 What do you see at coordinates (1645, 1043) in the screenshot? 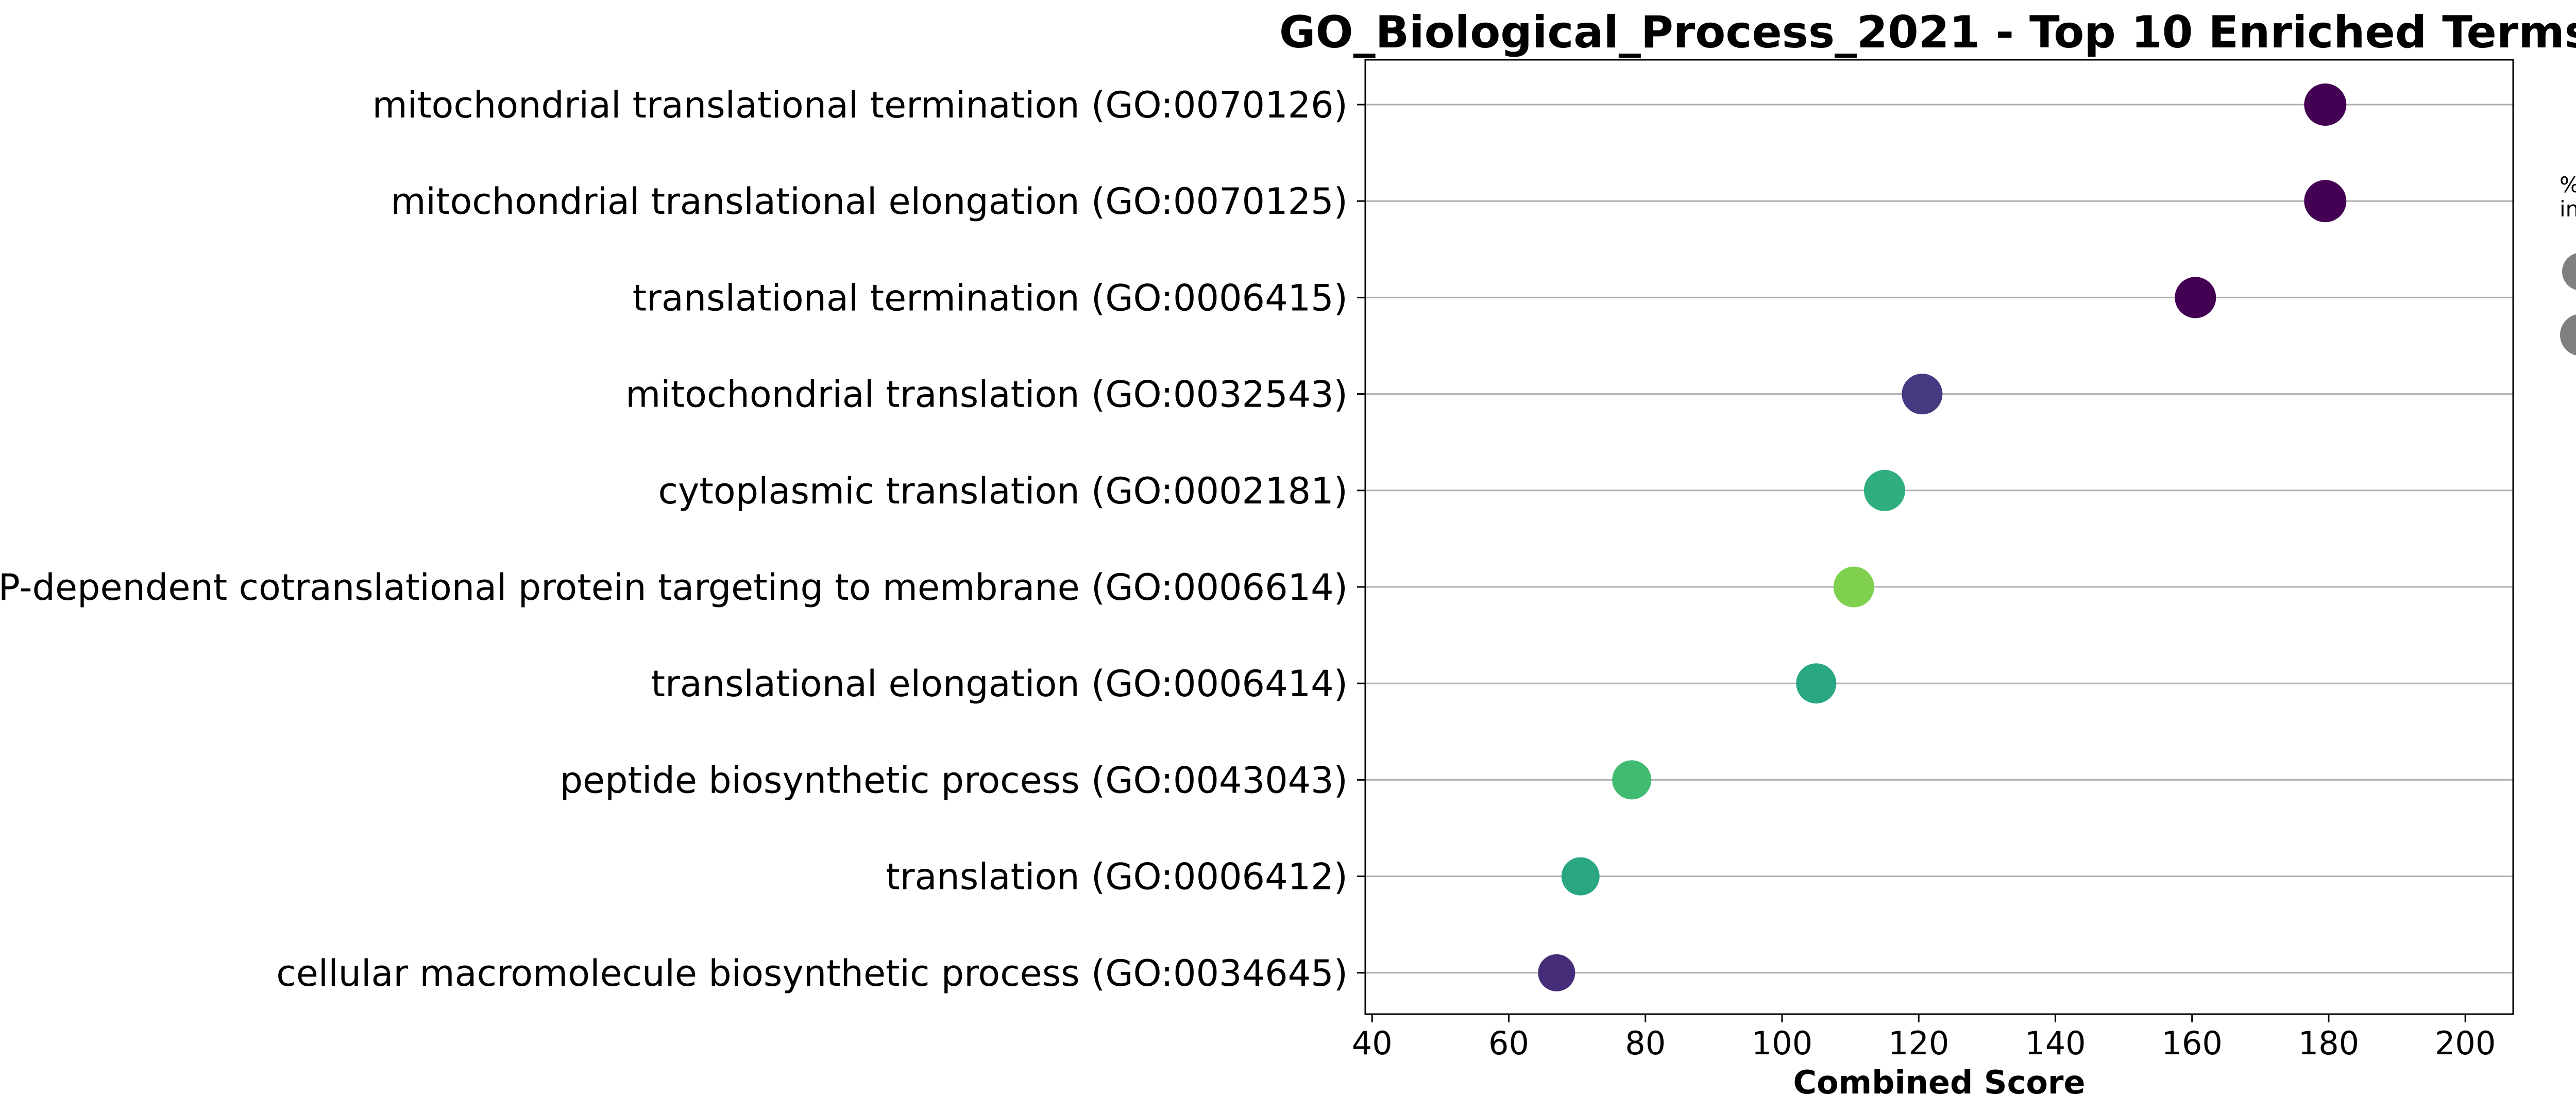
I see `x-tick-label: 80` at bounding box center [1645, 1043].